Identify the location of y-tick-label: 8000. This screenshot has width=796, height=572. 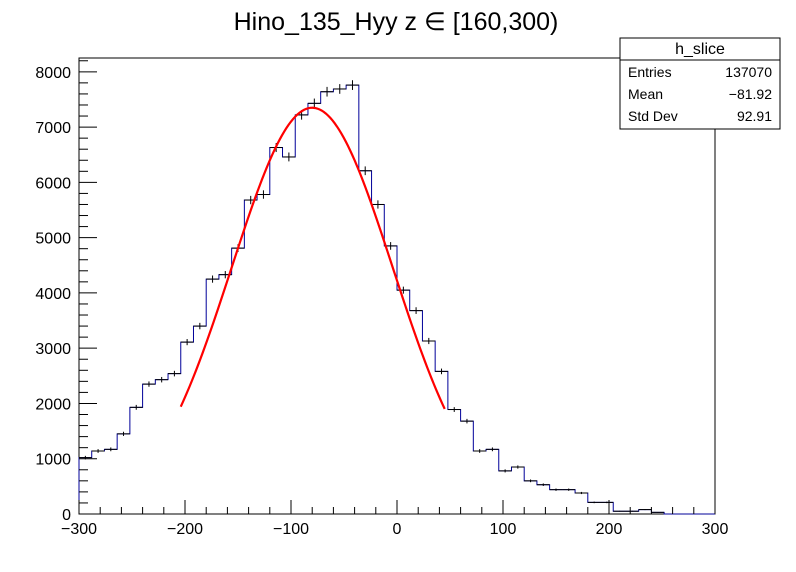
(53, 73).